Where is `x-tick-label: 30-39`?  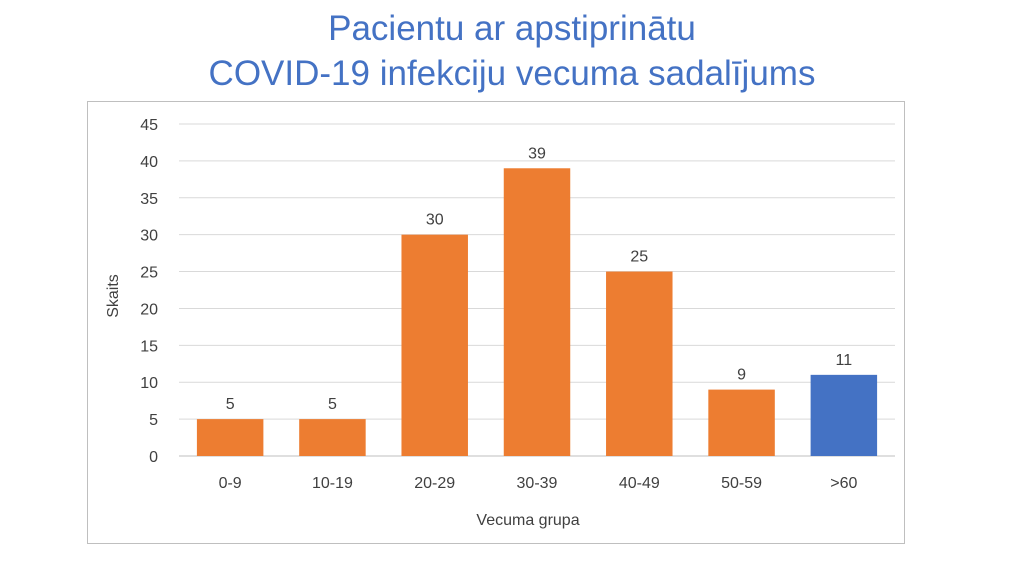
x-tick-label: 30-39 is located at coordinates (537, 483).